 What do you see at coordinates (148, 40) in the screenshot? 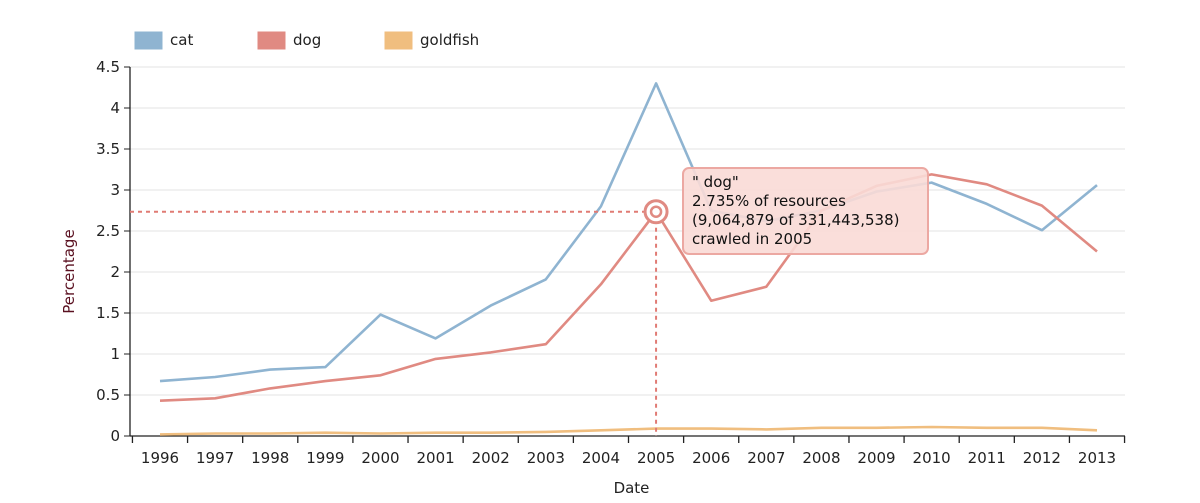
I see `legend-swatch-cat` at bounding box center [148, 40].